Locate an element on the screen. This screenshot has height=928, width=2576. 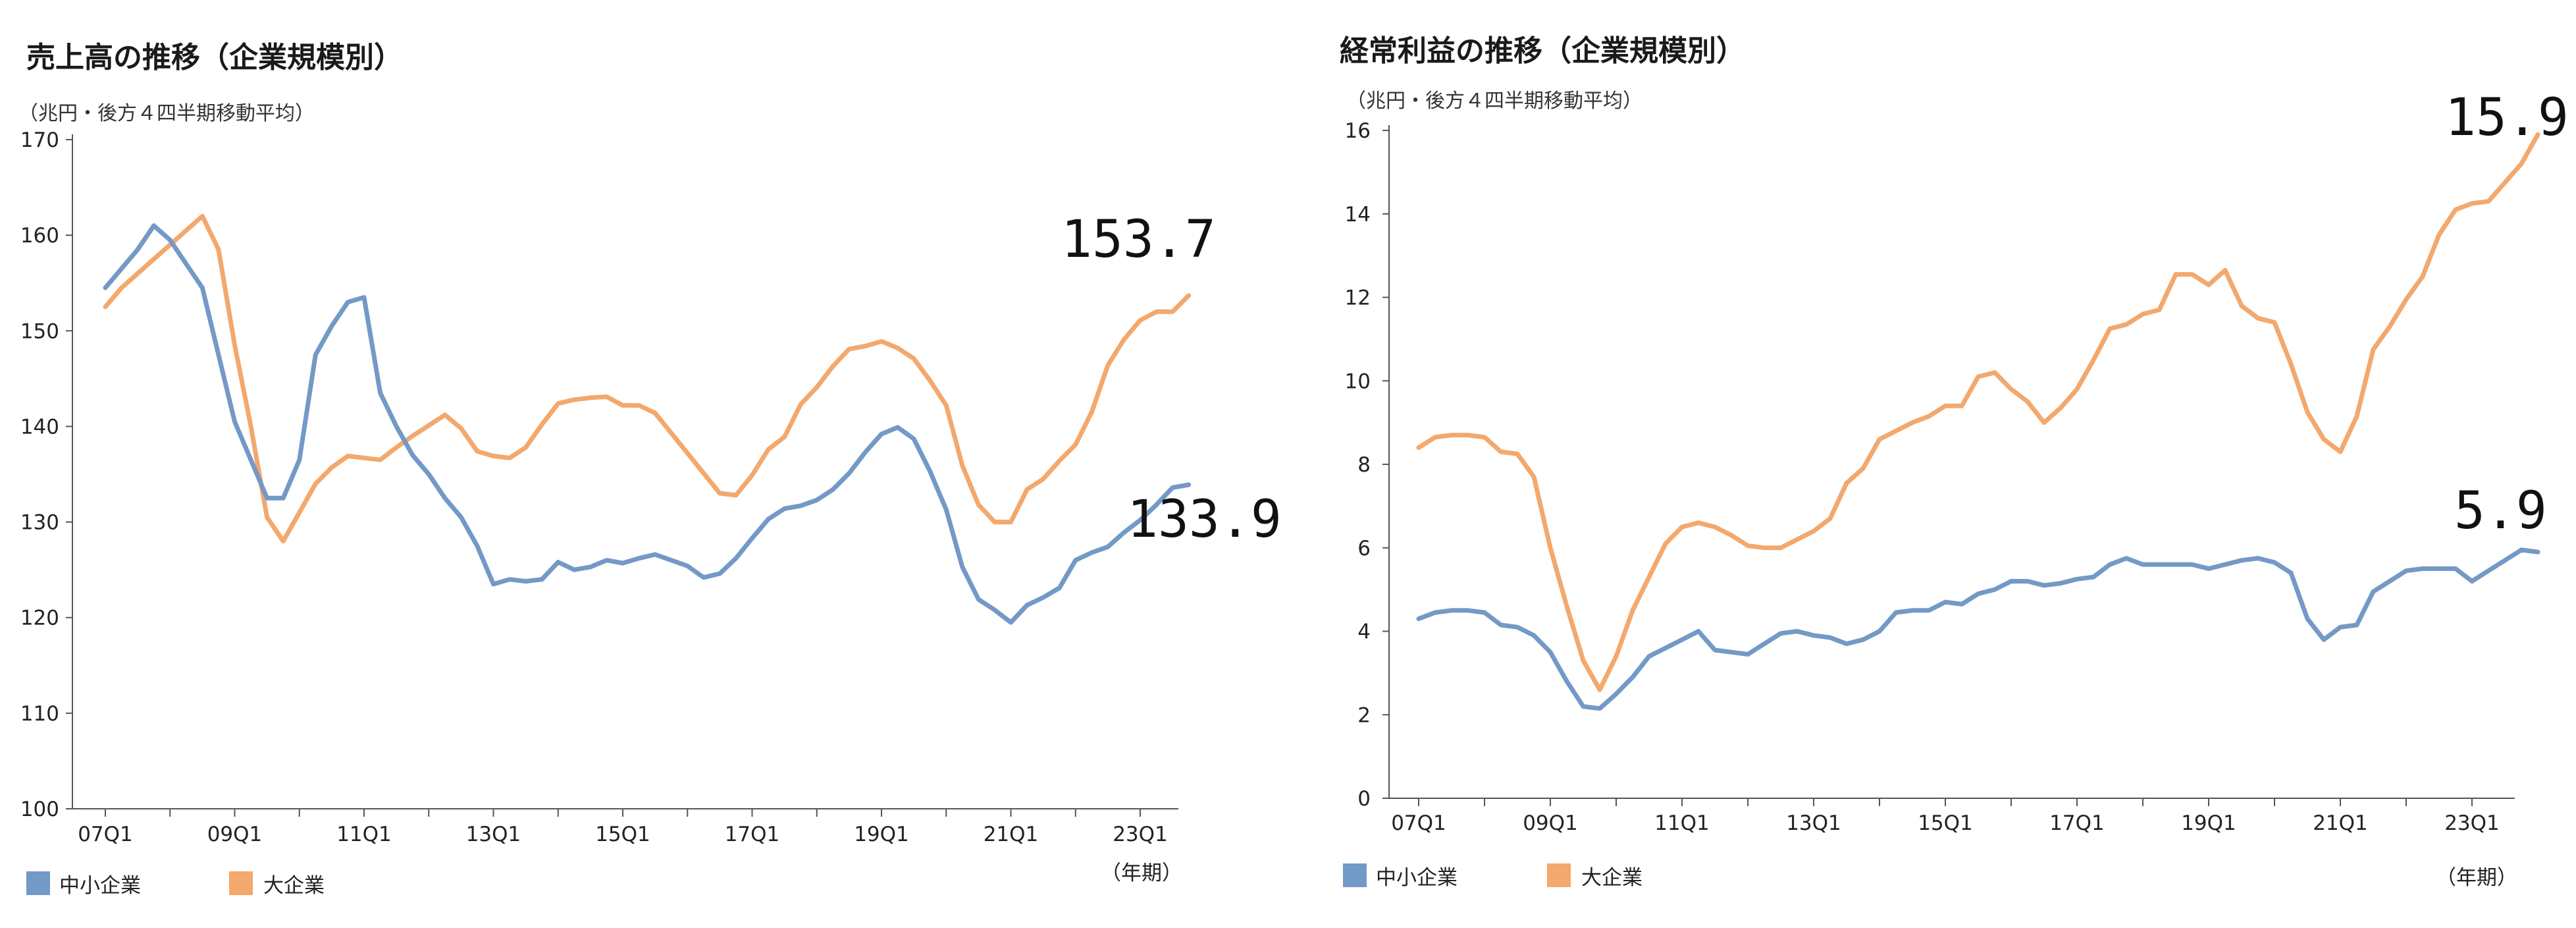
chart-title: 売上高の推移（企業規模別） is located at coordinates (214, 57).